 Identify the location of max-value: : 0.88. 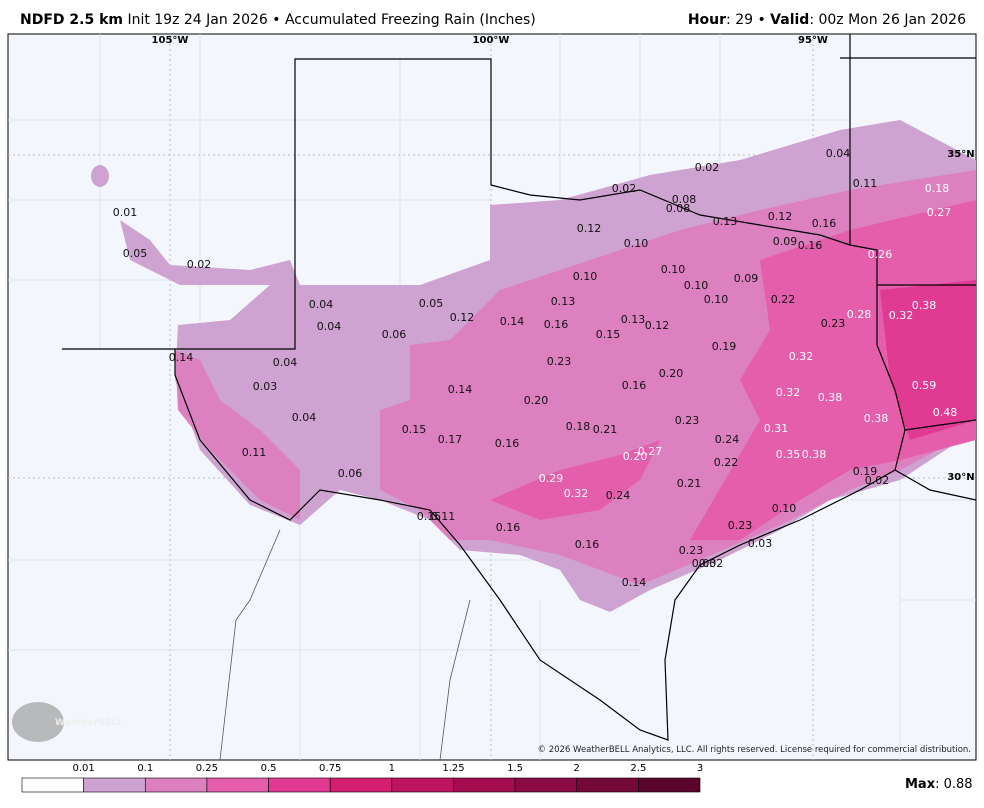
(953, 784).